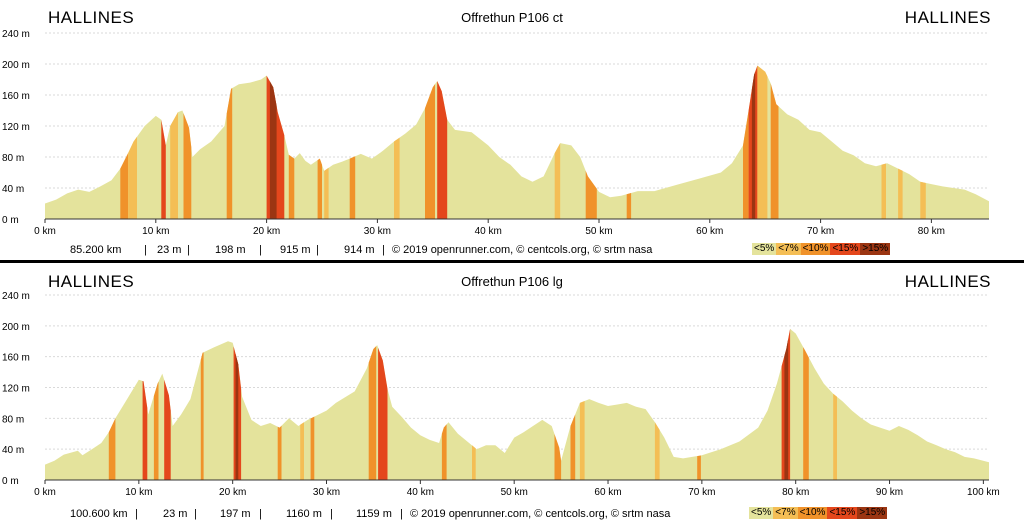  Describe the element at coordinates (295, 250) in the screenshot. I see `stat-ascent: 915 m` at that location.